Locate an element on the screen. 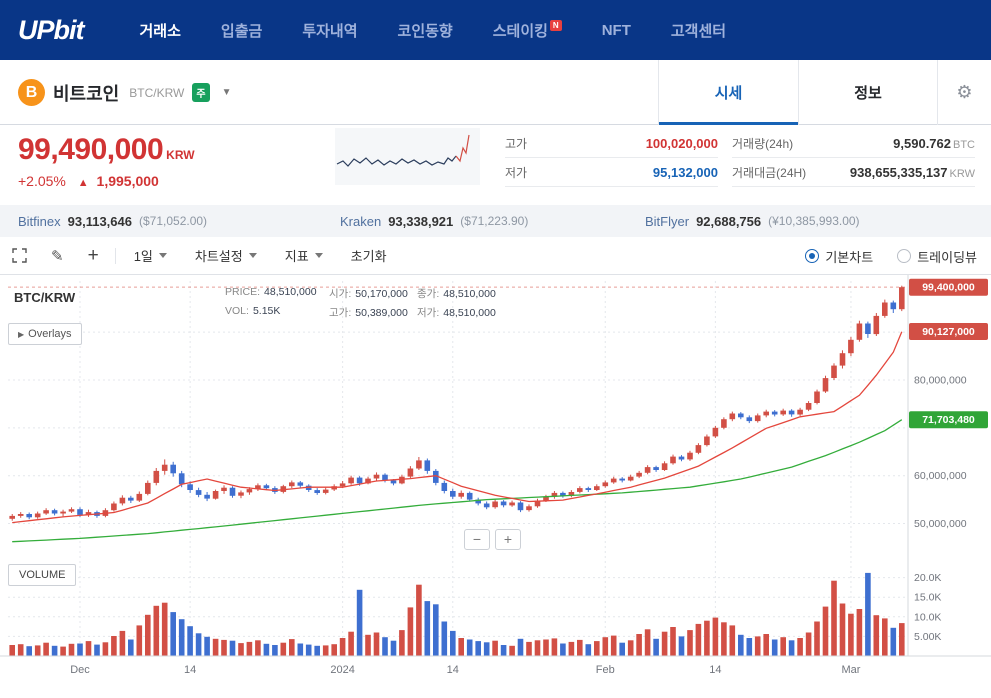  exchange-name: BitFlyer is located at coordinates (667, 221).